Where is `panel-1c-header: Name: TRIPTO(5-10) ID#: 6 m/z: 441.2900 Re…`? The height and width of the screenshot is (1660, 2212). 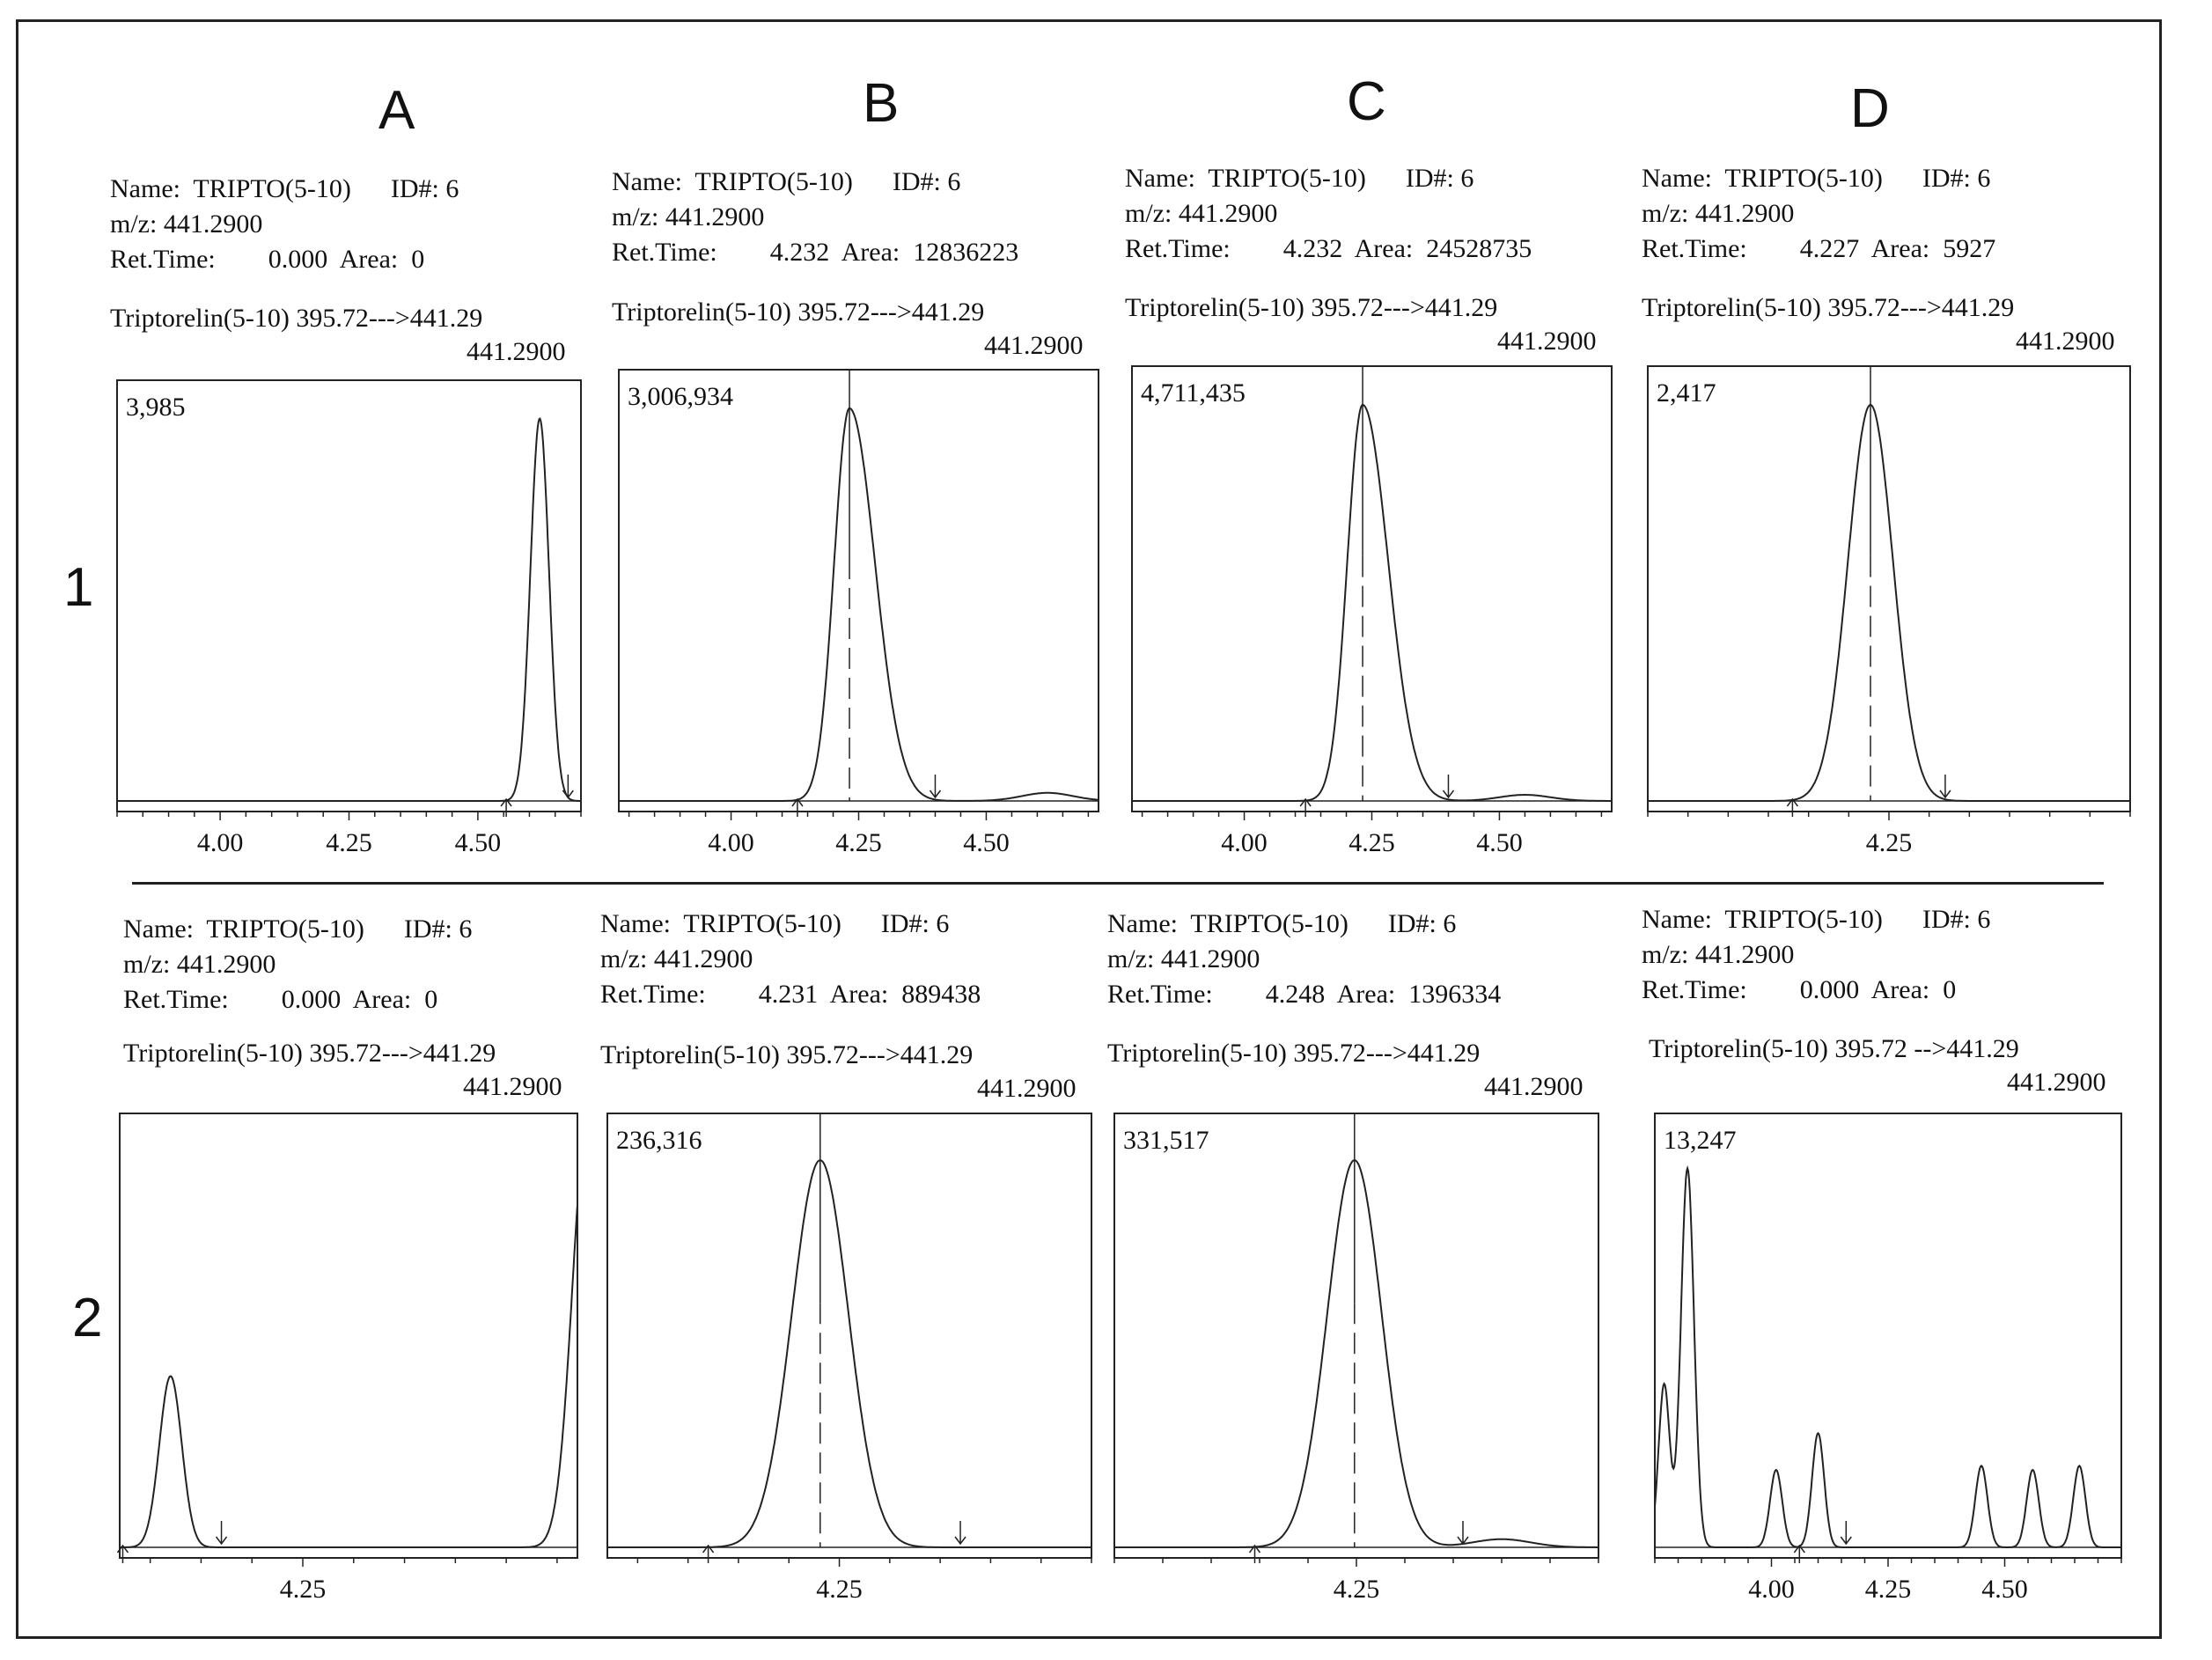 panel-1c-header: Name: TRIPTO(5-10) ID#: 6 m/z: 441.2900 Re… is located at coordinates (1329, 214).